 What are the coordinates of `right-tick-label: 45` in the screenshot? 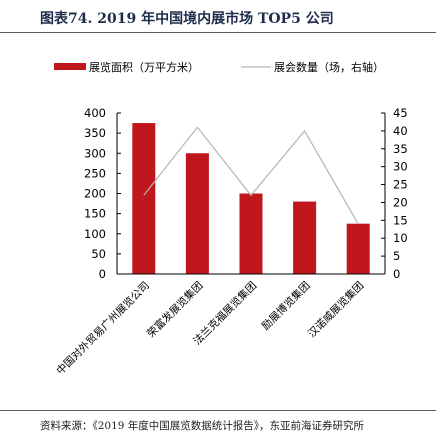 It's located at (400, 113).